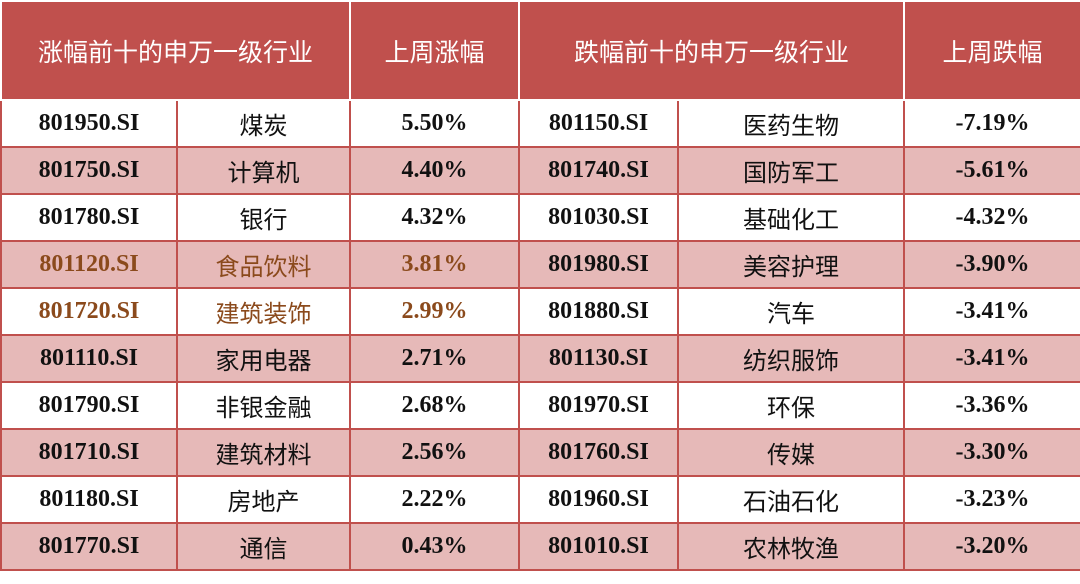 This screenshot has height=584, width=1080. I want to click on gainer-code-cell: 801720.SI, so click(89, 311).